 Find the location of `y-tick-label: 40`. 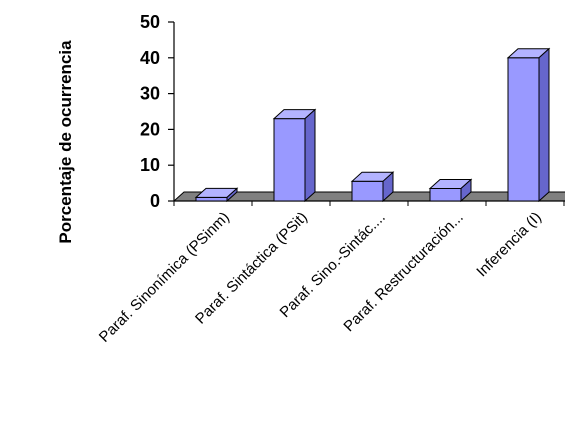

y-tick-label: 40 is located at coordinates (150, 58).